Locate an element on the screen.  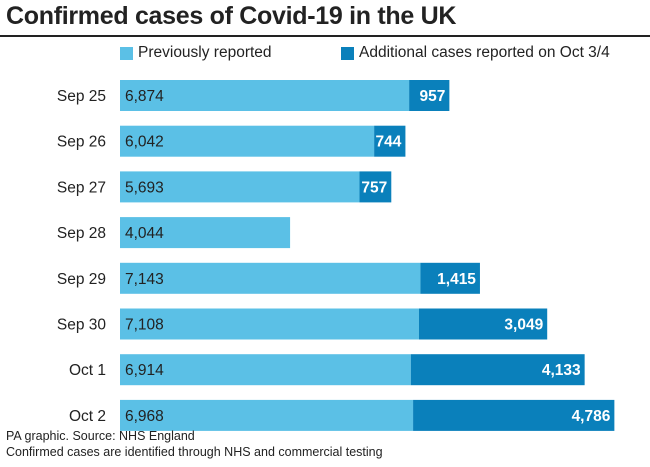
value-label-previously-reported-oct-2: 6,968 is located at coordinates (144, 416).